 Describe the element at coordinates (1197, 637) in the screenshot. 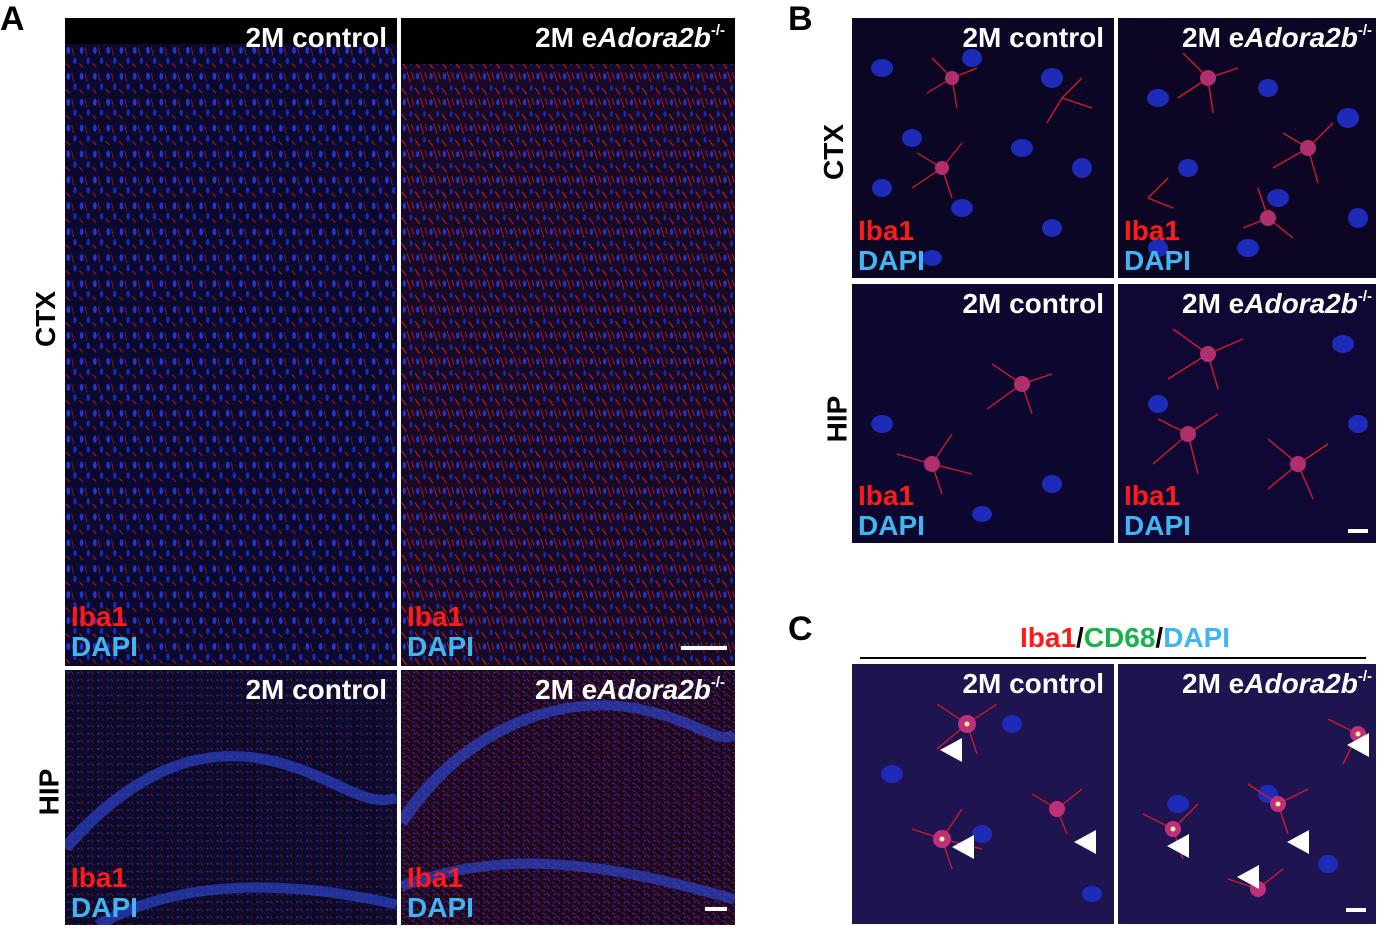

I see `title-dapi: DAPI` at that location.